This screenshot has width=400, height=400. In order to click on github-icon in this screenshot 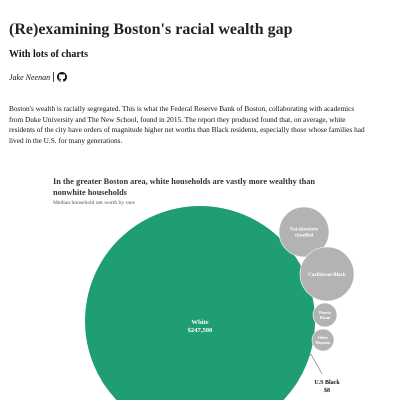, I will do `click(62, 77)`.